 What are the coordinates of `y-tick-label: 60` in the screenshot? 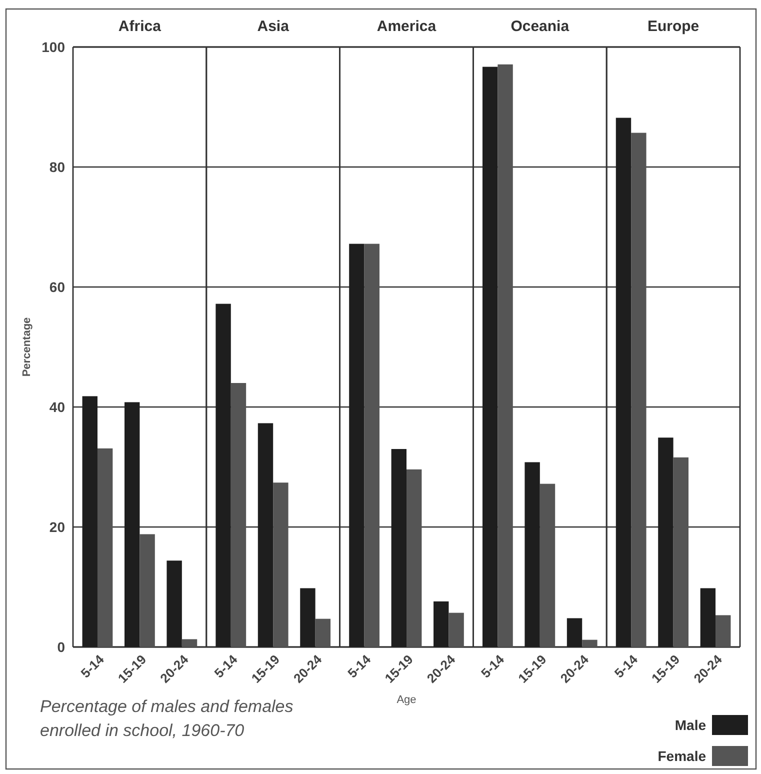 It's located at (57, 286).